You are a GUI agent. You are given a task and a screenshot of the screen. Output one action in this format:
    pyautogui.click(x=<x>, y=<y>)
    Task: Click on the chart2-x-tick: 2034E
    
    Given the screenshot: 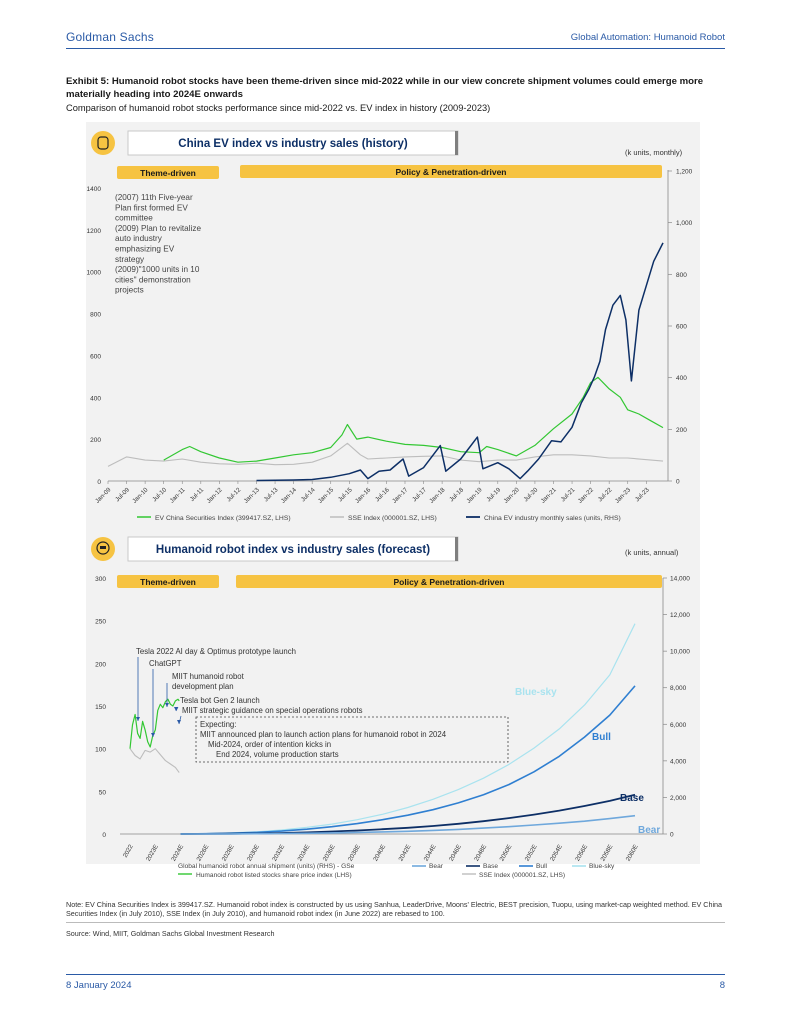 What is the action you would take?
    pyautogui.click(x=303, y=853)
    